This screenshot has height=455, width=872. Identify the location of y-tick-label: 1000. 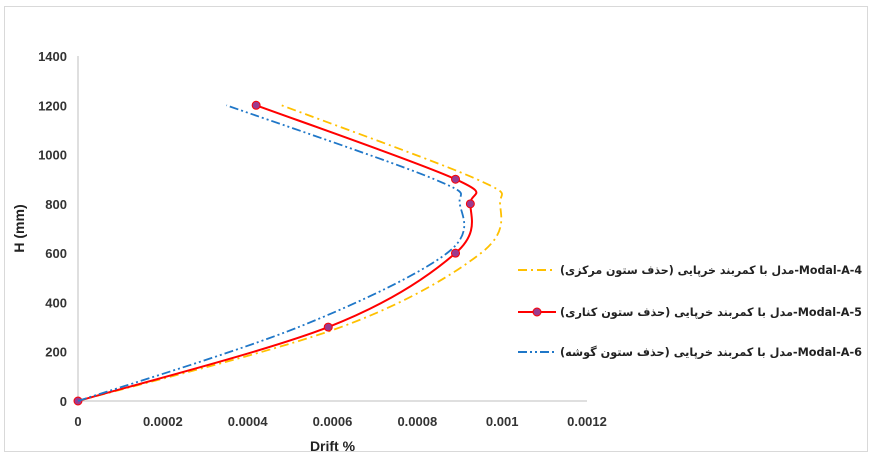
(52, 155).